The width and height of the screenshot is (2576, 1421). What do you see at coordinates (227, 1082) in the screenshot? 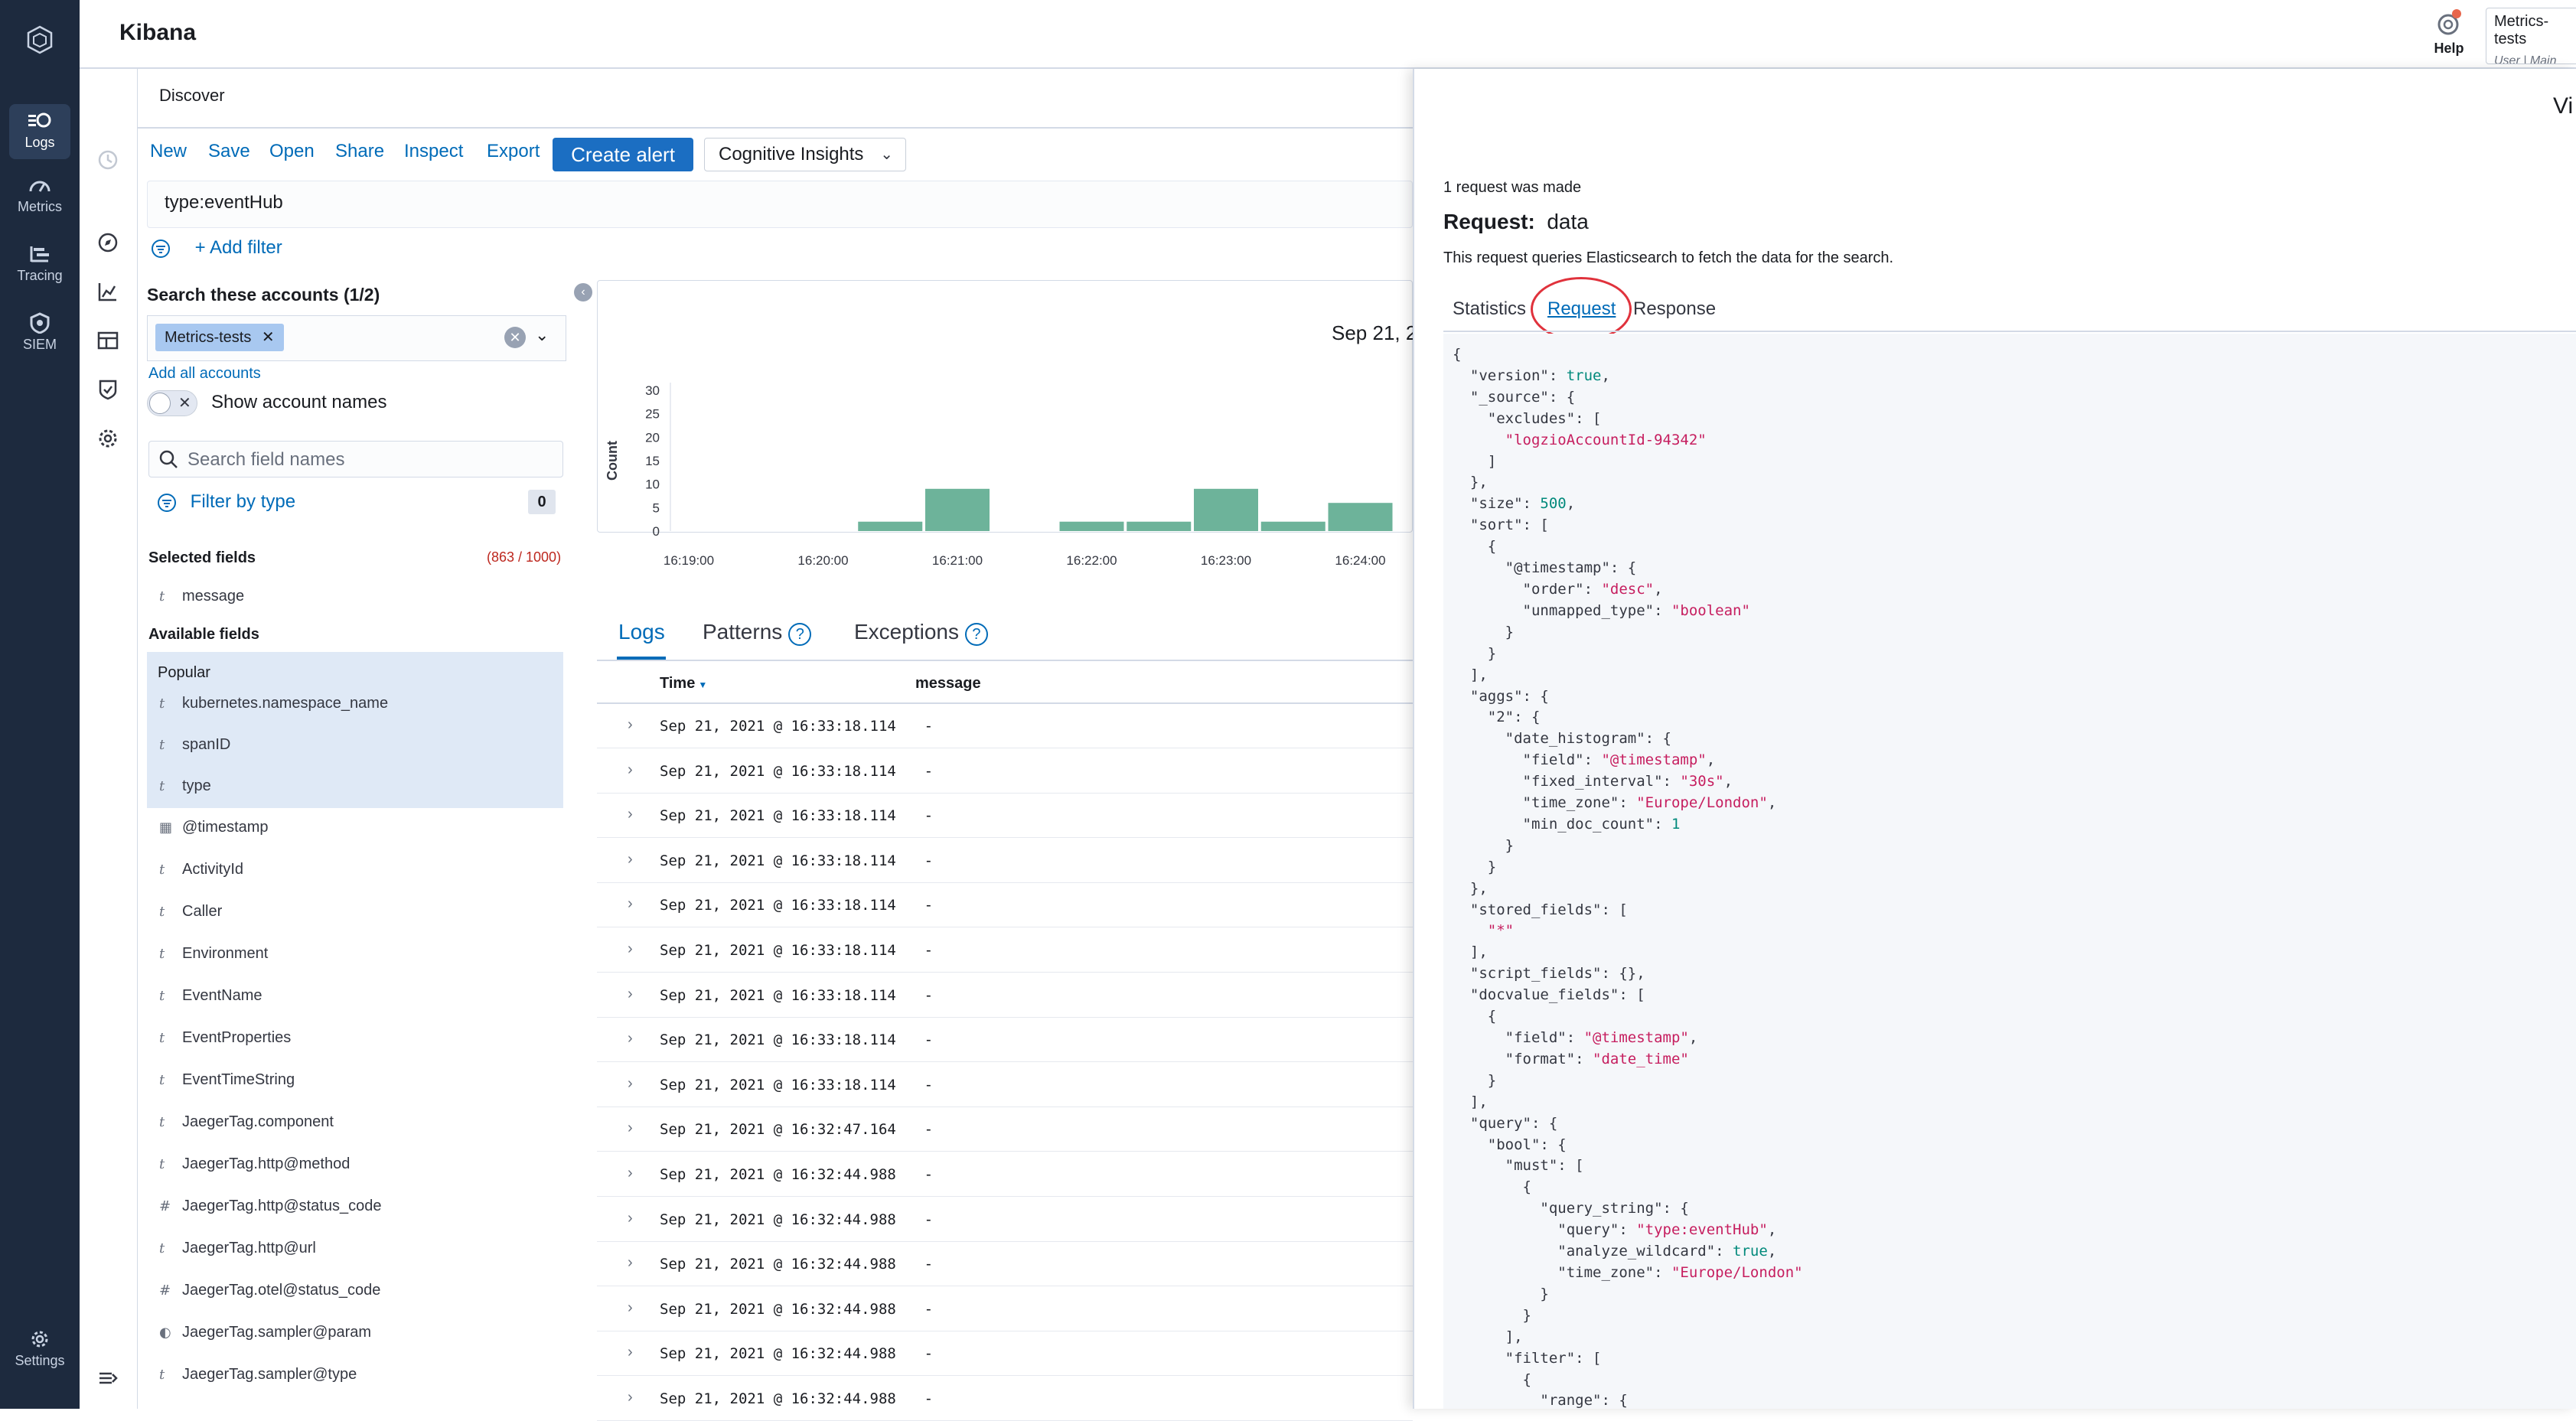
I see `field-item: t EventTimeString` at bounding box center [227, 1082].